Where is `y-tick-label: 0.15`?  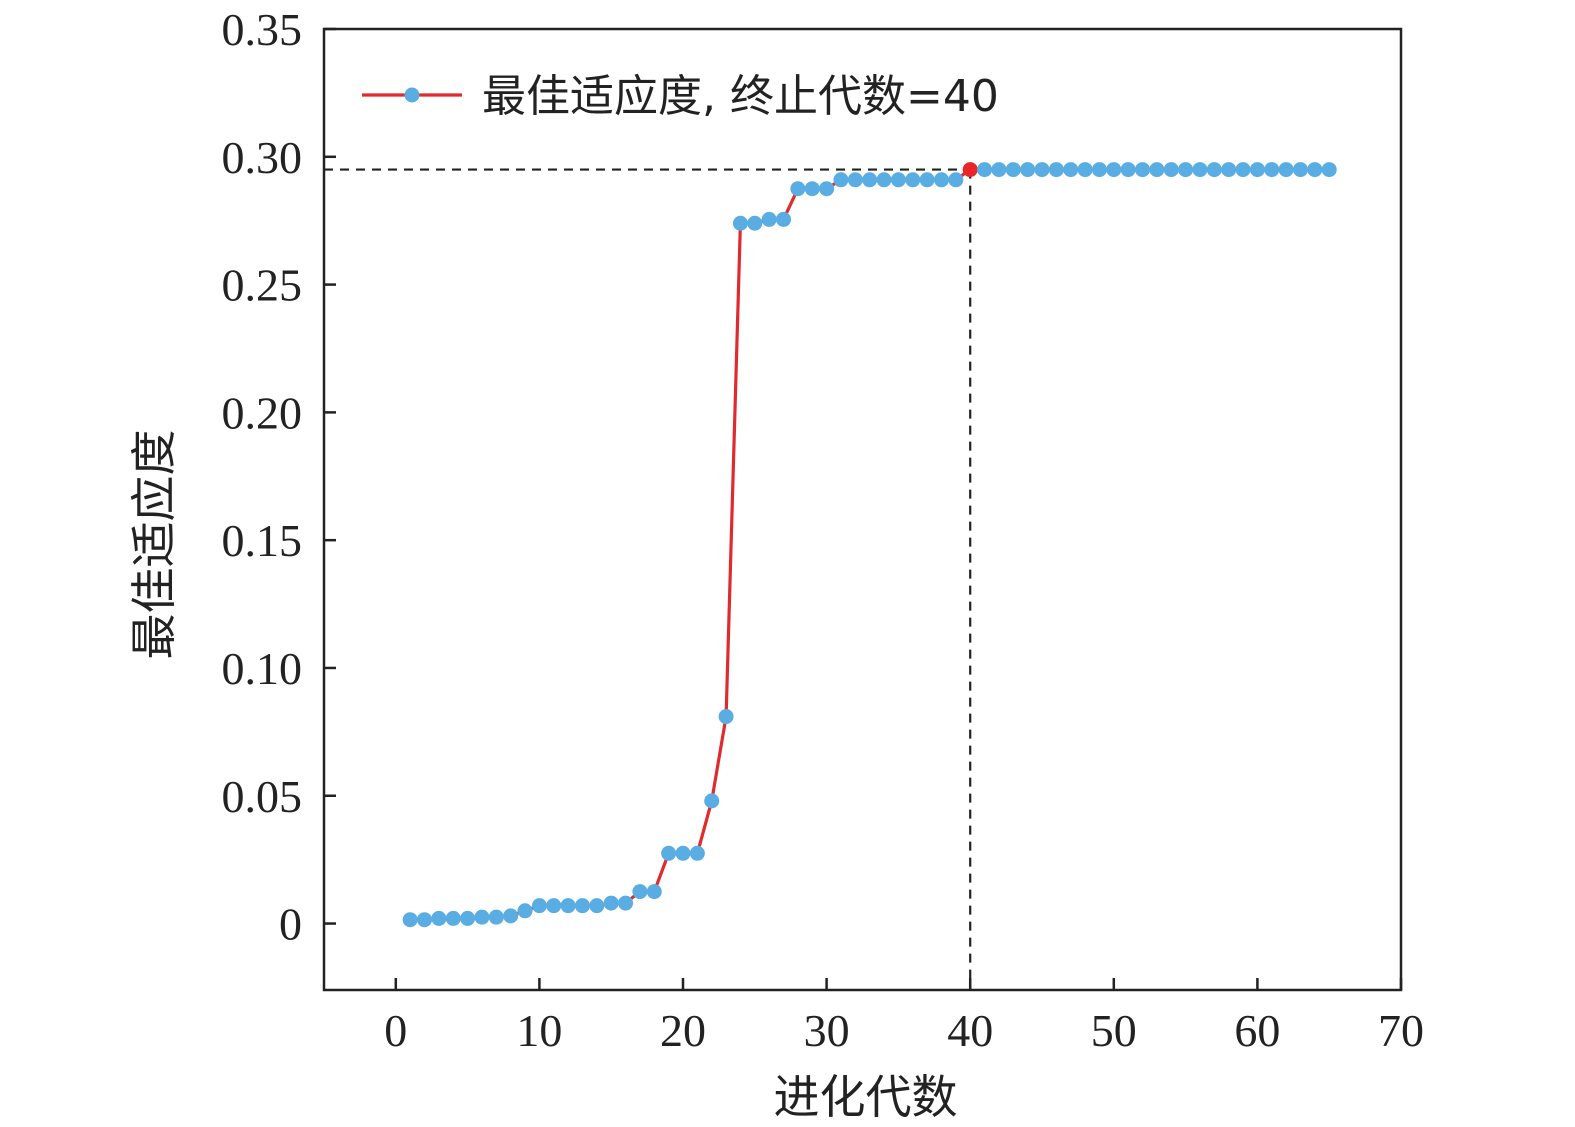 y-tick-label: 0.15 is located at coordinates (262, 540).